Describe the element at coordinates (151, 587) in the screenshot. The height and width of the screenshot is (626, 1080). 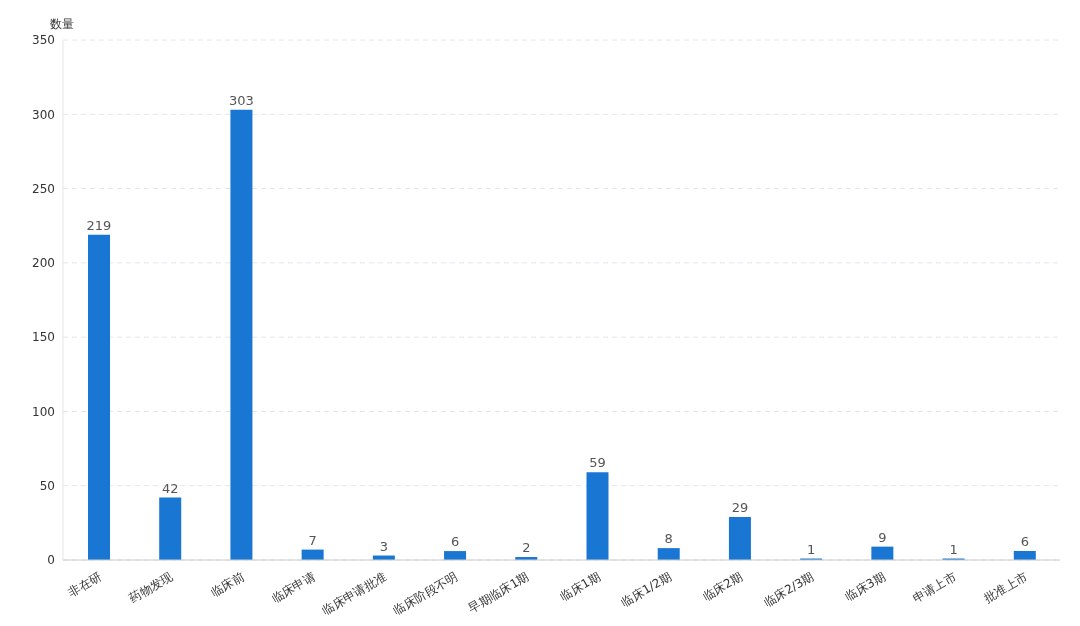
I see `x-tick-label: 药物发现` at that location.